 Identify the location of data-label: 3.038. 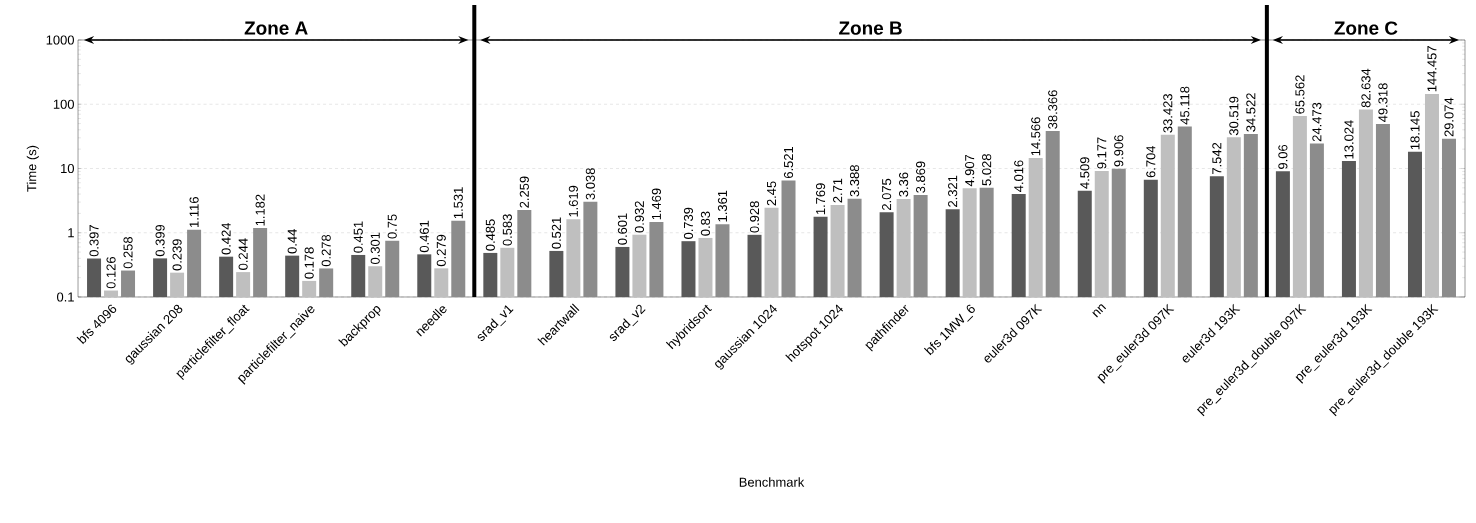
(590, 184).